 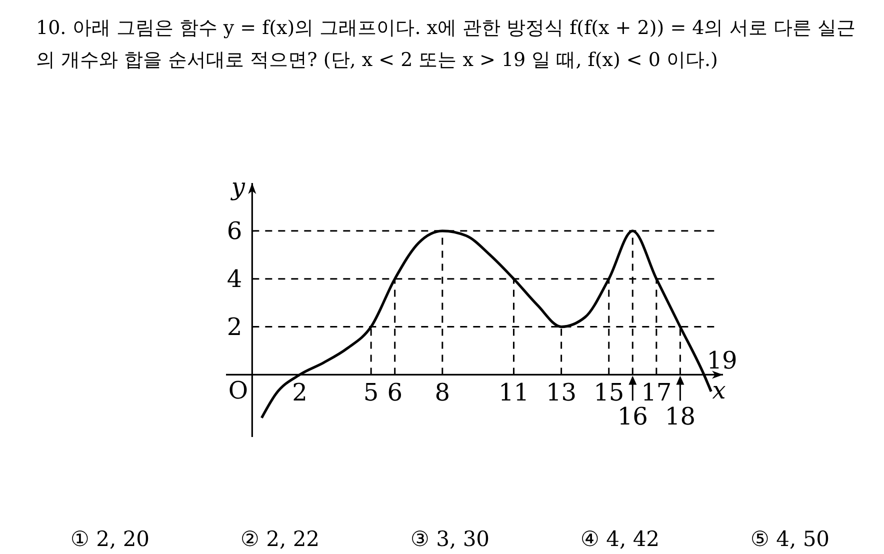 I want to click on x-tick-label: 13, so click(x=561, y=392).